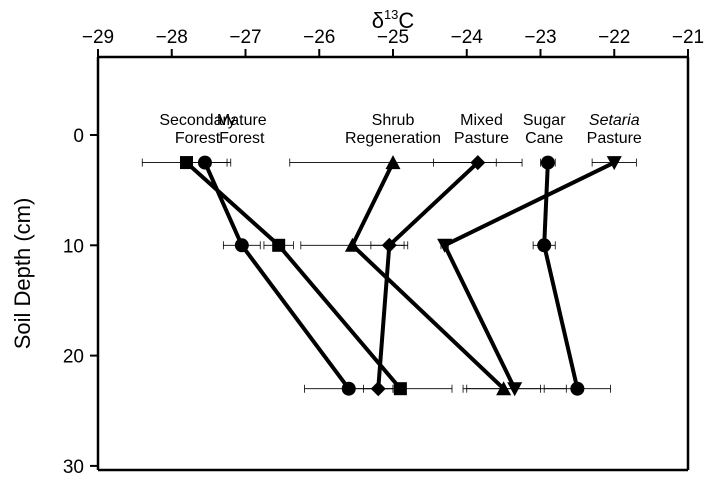  I want to click on series-line, so click(428, 275).